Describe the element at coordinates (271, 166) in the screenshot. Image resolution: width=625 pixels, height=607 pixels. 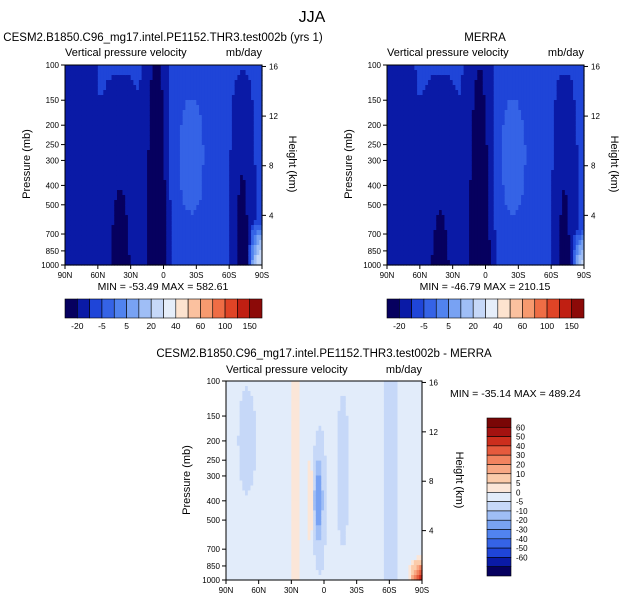
I see `y2-tick-label: 8` at that location.